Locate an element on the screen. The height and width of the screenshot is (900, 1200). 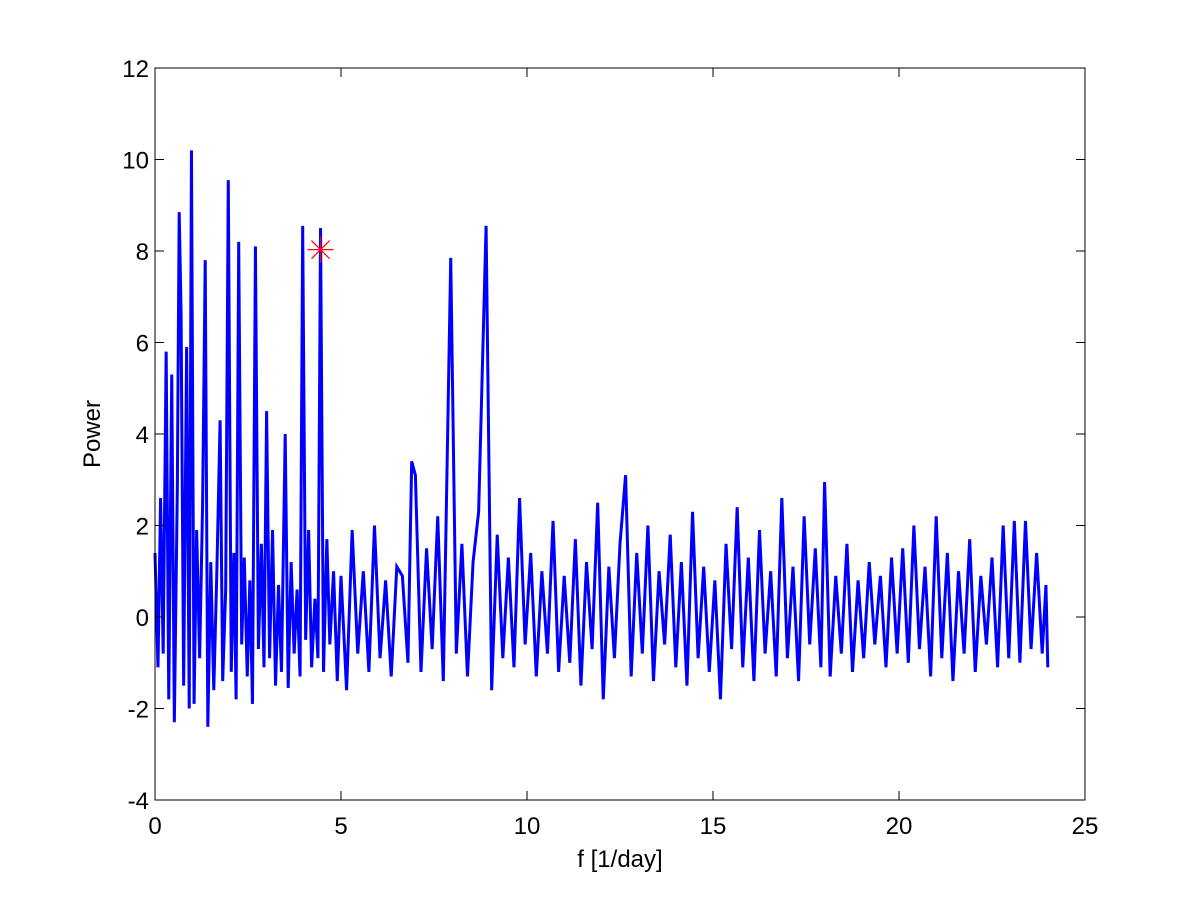
y-tick-label: -4 is located at coordinates (138, 801).